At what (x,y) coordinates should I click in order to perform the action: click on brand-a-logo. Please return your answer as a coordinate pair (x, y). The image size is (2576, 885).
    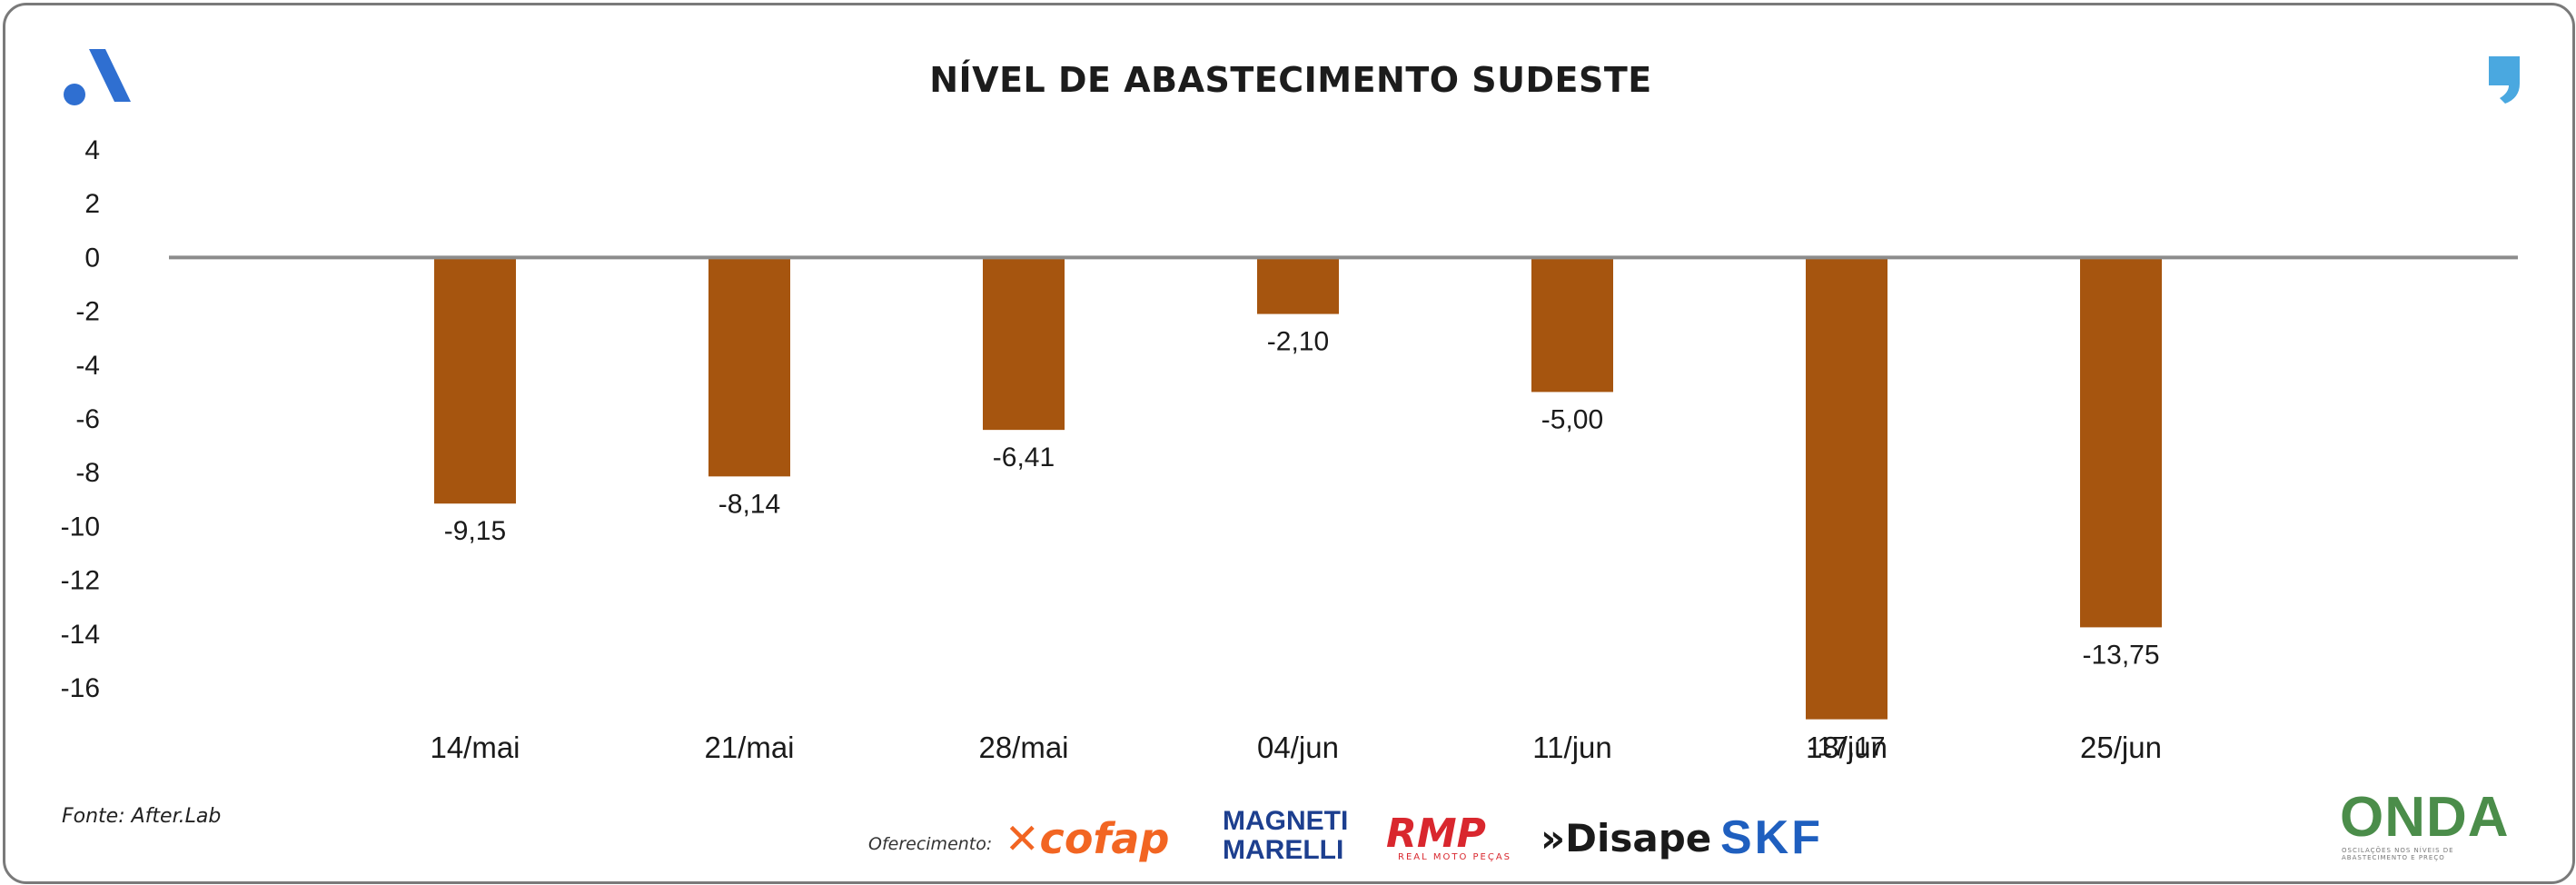
    Looking at the image, I should click on (97, 77).